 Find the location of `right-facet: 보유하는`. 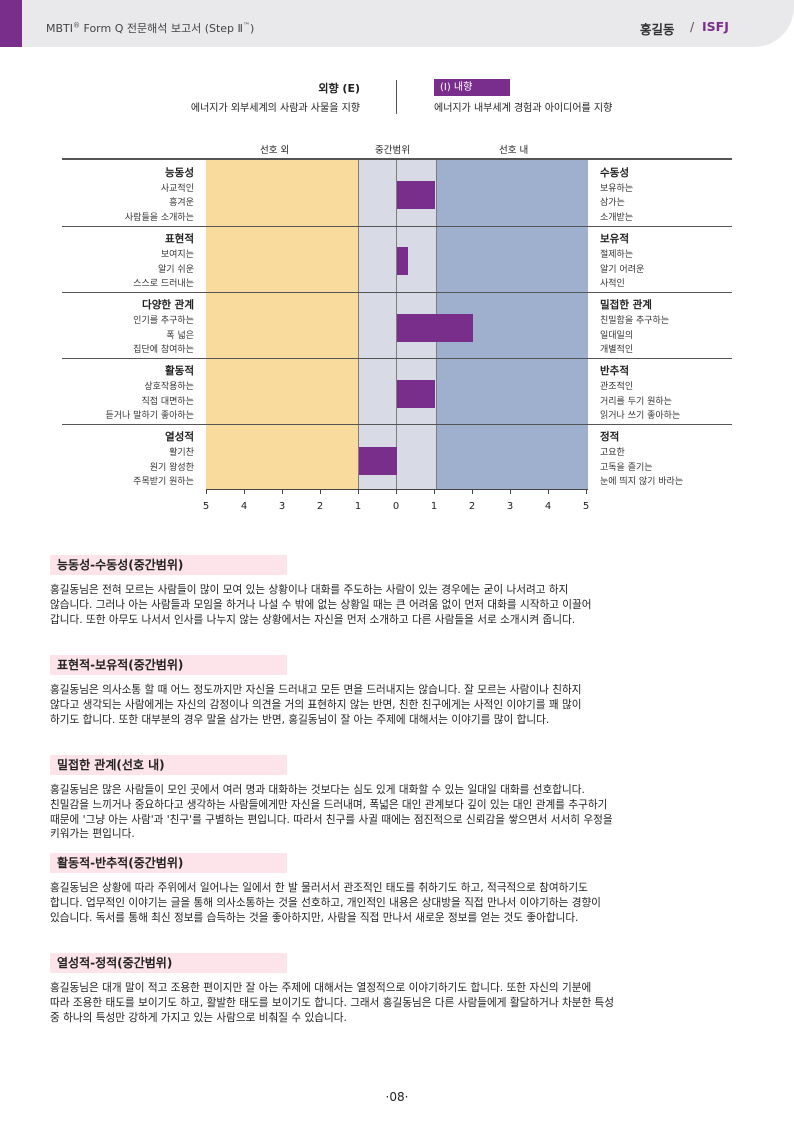

right-facet: 보유하는 is located at coordinates (617, 189).